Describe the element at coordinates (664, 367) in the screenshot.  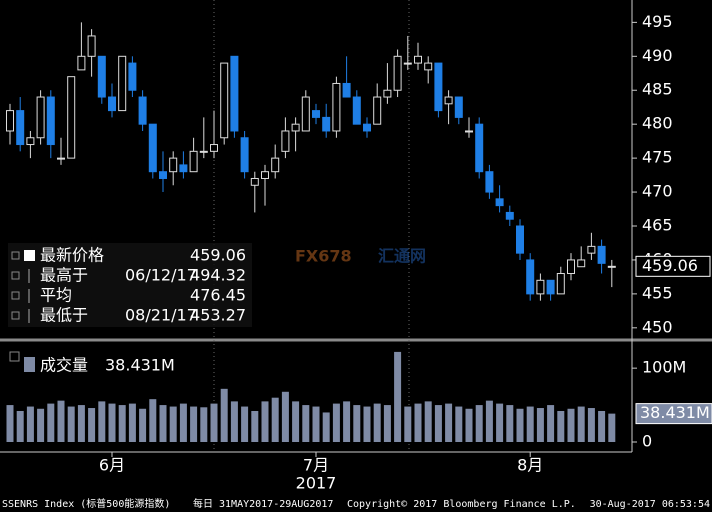
I see `y-tick-label: 100M` at that location.